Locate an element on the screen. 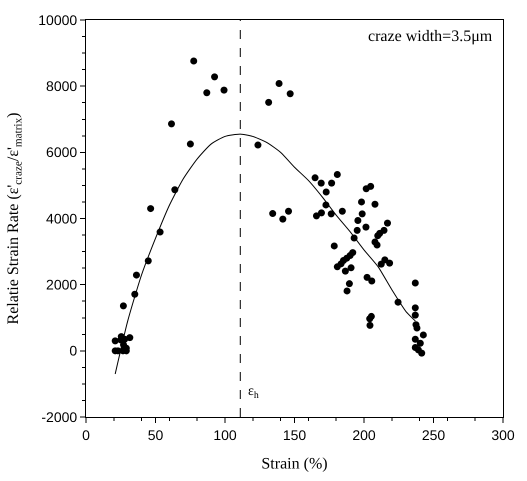 The height and width of the screenshot is (481, 527). x-tick-label: 150 is located at coordinates (294, 434).